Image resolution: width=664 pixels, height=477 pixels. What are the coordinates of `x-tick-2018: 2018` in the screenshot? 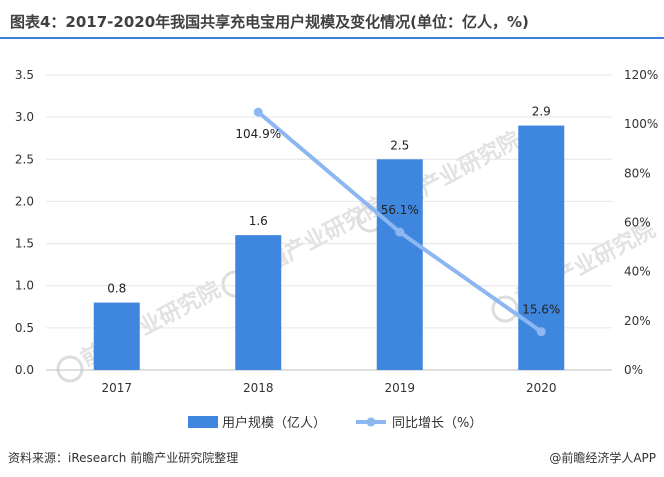 It's located at (258, 388).